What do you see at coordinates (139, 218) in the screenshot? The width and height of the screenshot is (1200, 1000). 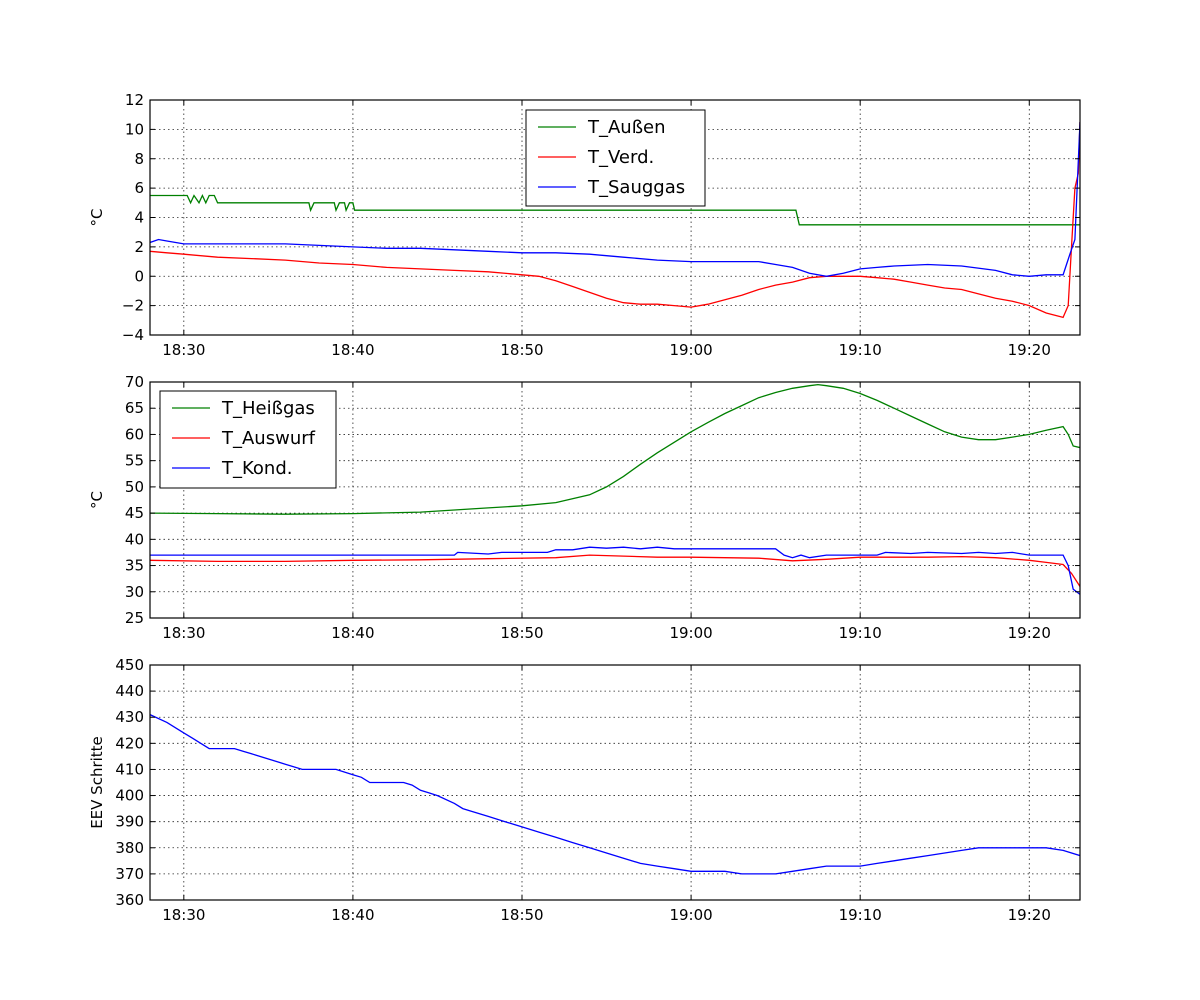 I see `y-tick-label: 4` at bounding box center [139, 218].